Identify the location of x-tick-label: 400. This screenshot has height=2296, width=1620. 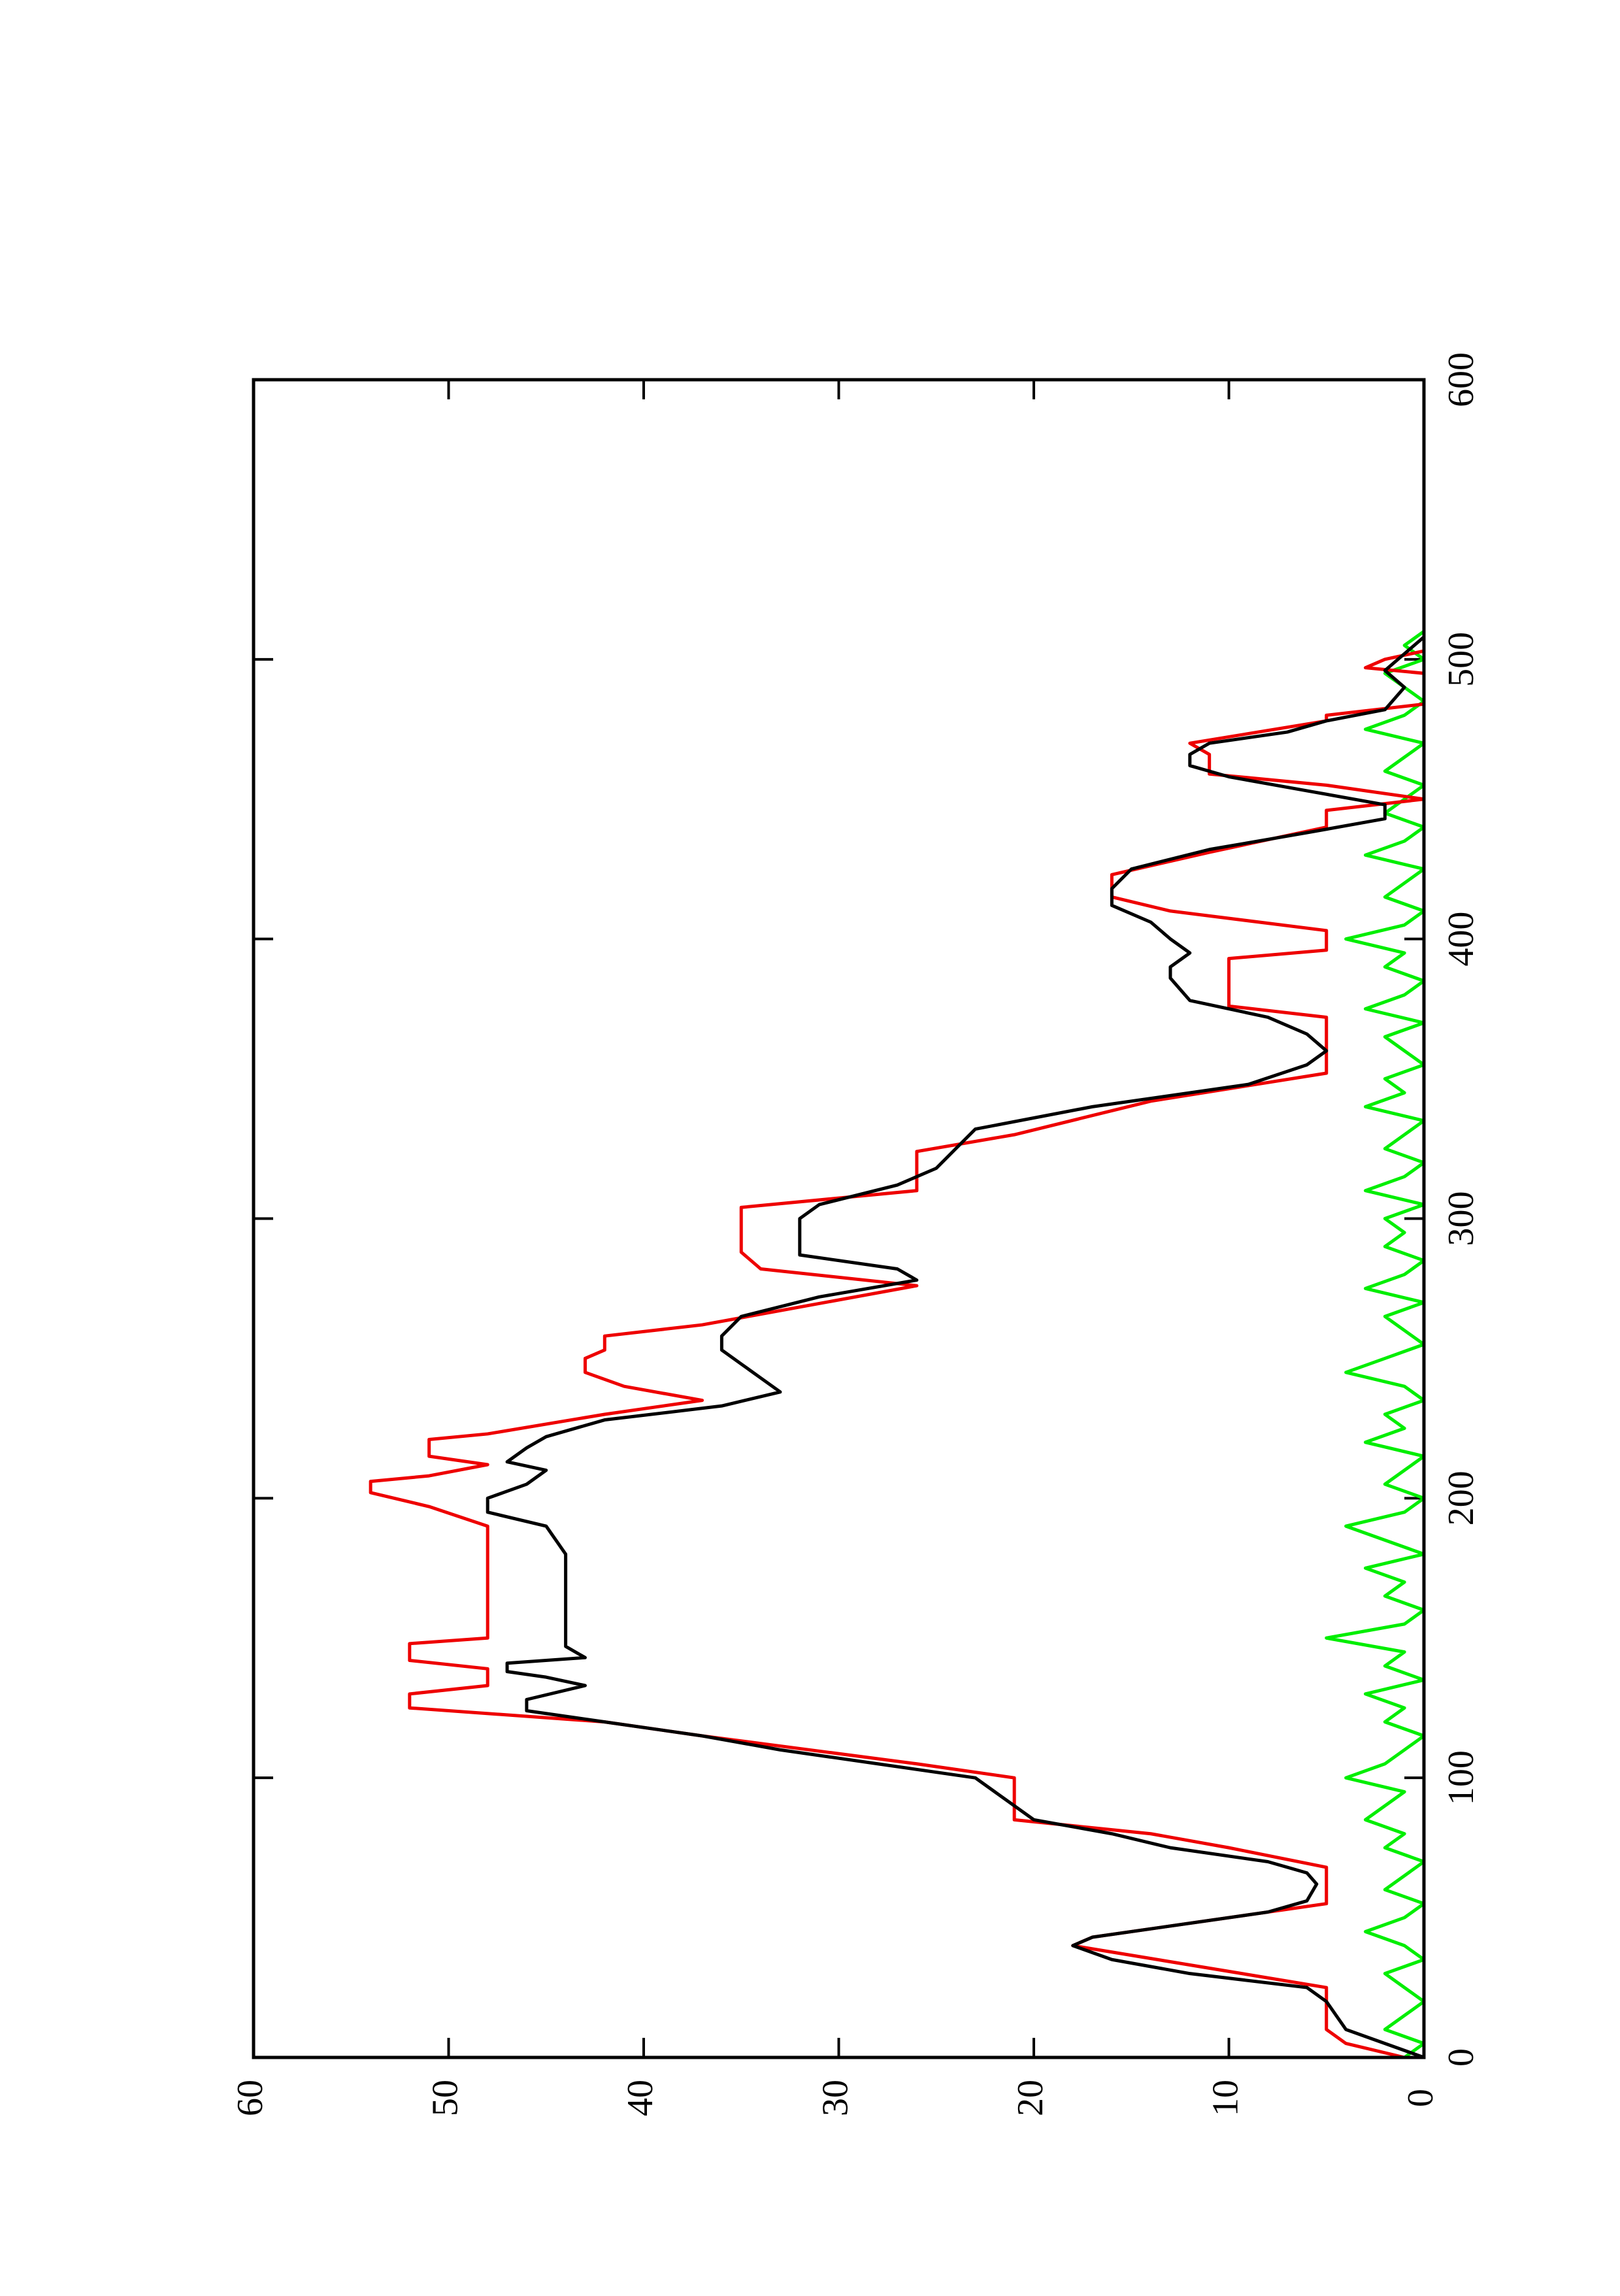
(1461, 939).